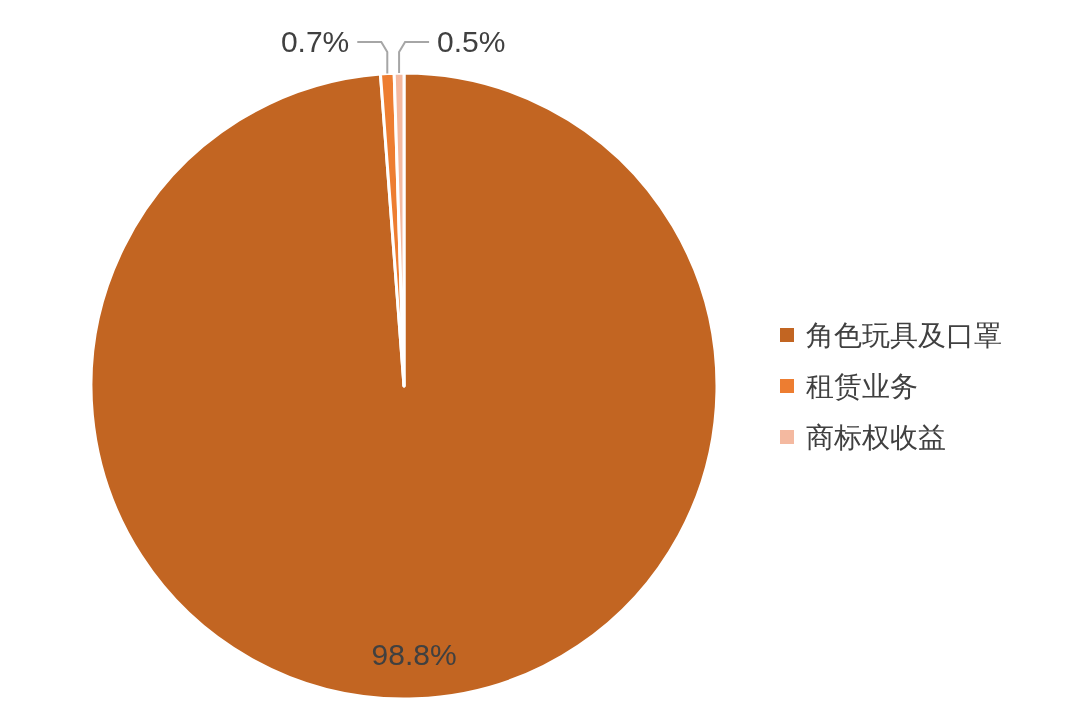 The image size is (1080, 718). I want to click on data-label: 98.8%, so click(414, 654).